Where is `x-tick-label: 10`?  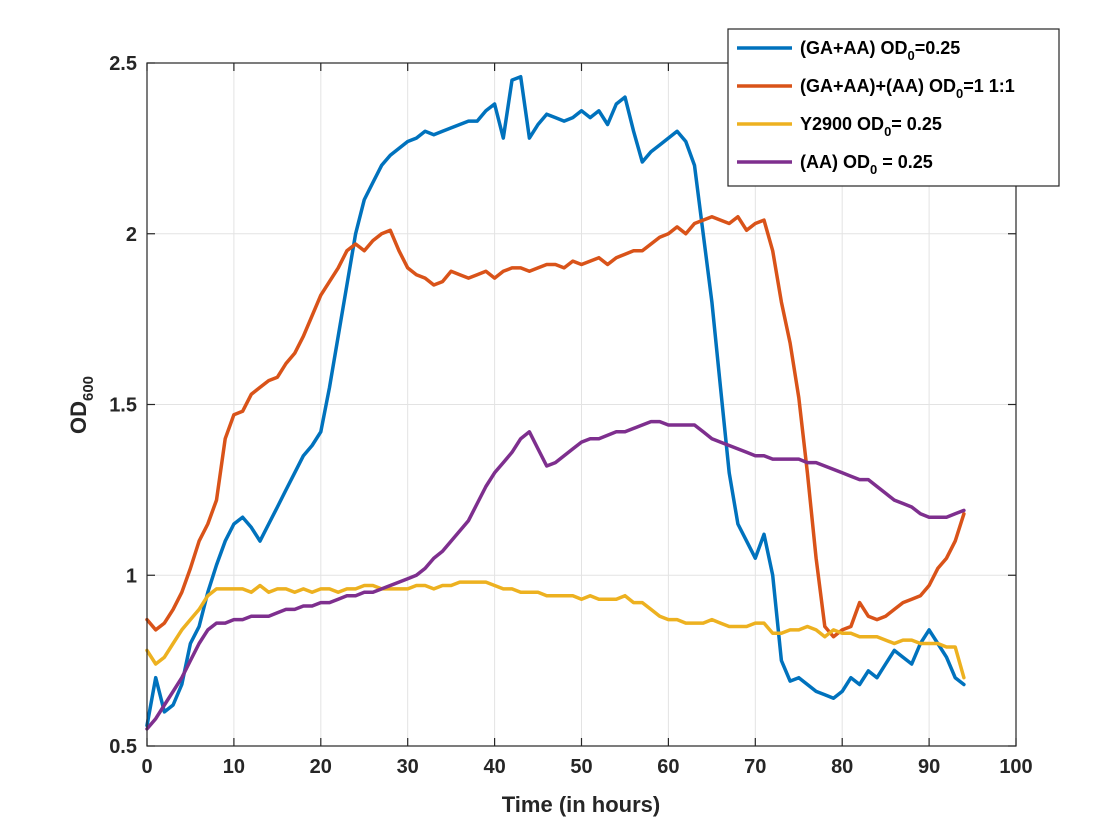
x-tick-label: 10 is located at coordinates (234, 767).